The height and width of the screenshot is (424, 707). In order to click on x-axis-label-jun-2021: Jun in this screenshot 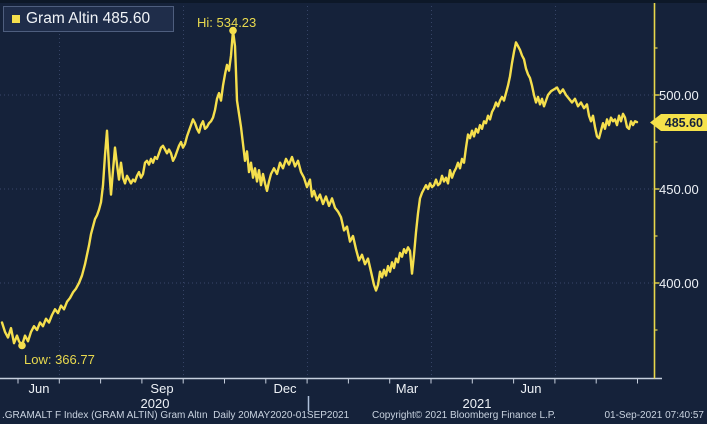, I will do `click(531, 388)`.